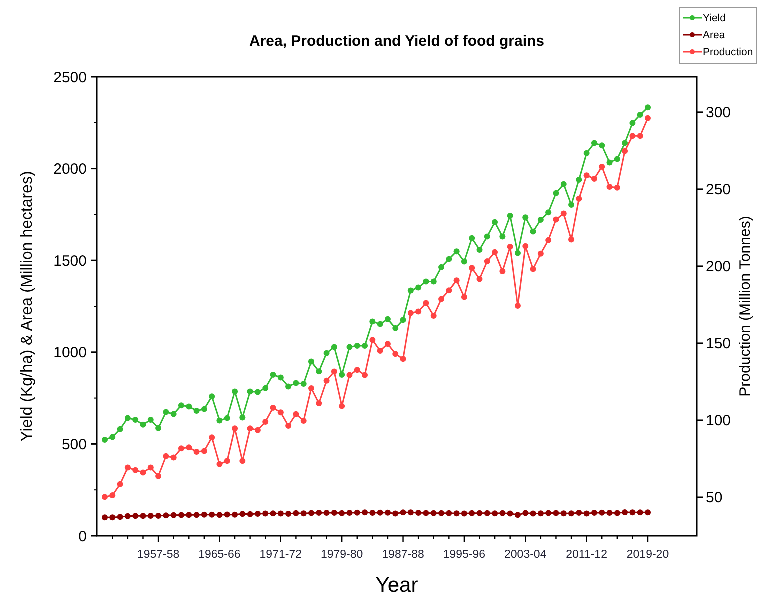 This screenshot has height=599, width=759. What do you see at coordinates (158, 555) in the screenshot?
I see `x-tick-label: 1957-58` at bounding box center [158, 555].